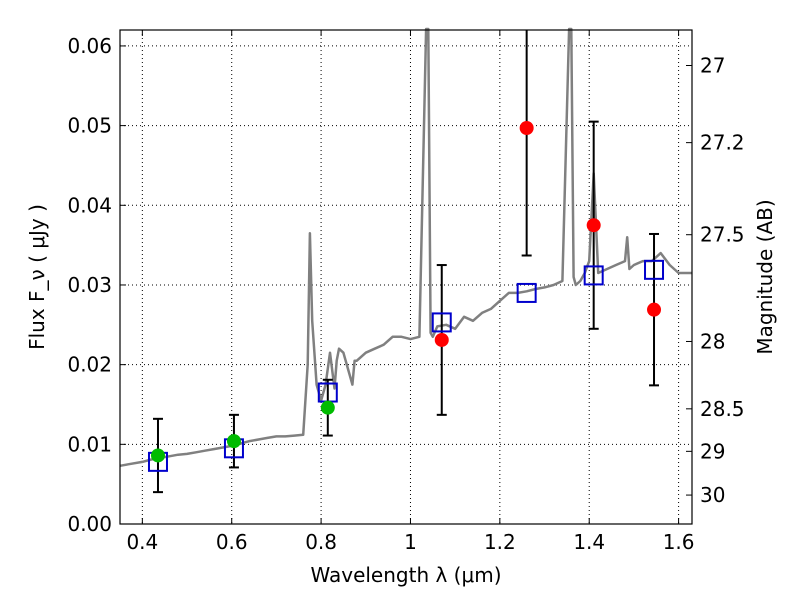  I want to click on y-axis-title: Flux F_ν ( μJy ), so click(37, 277).